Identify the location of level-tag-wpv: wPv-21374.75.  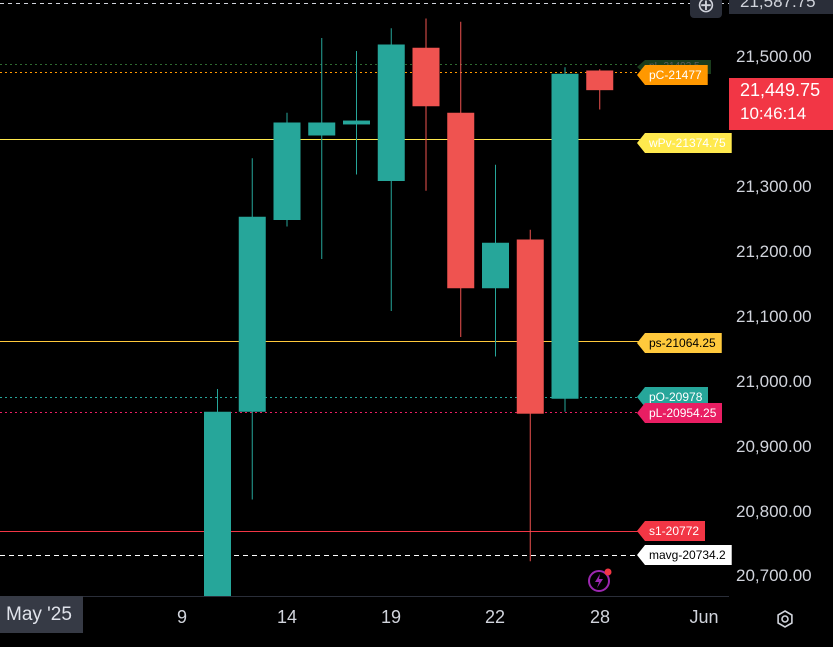
(684, 143).